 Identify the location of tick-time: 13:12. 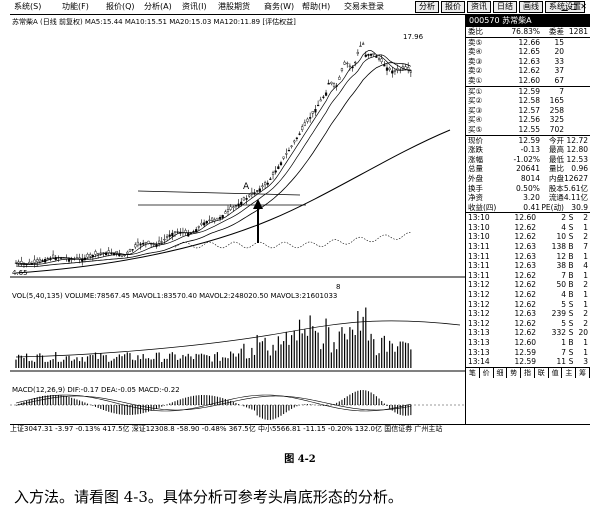
(479, 314).